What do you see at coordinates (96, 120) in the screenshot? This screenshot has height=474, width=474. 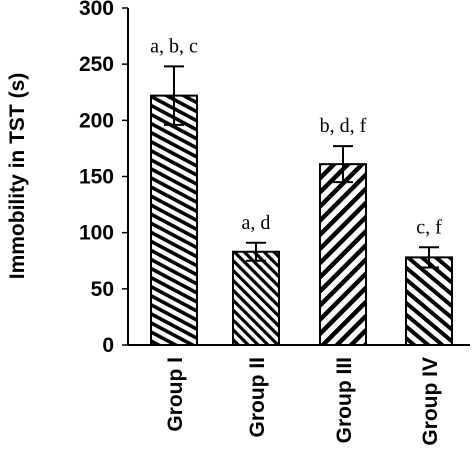 I see `y-tick-label: 200` at bounding box center [96, 120].